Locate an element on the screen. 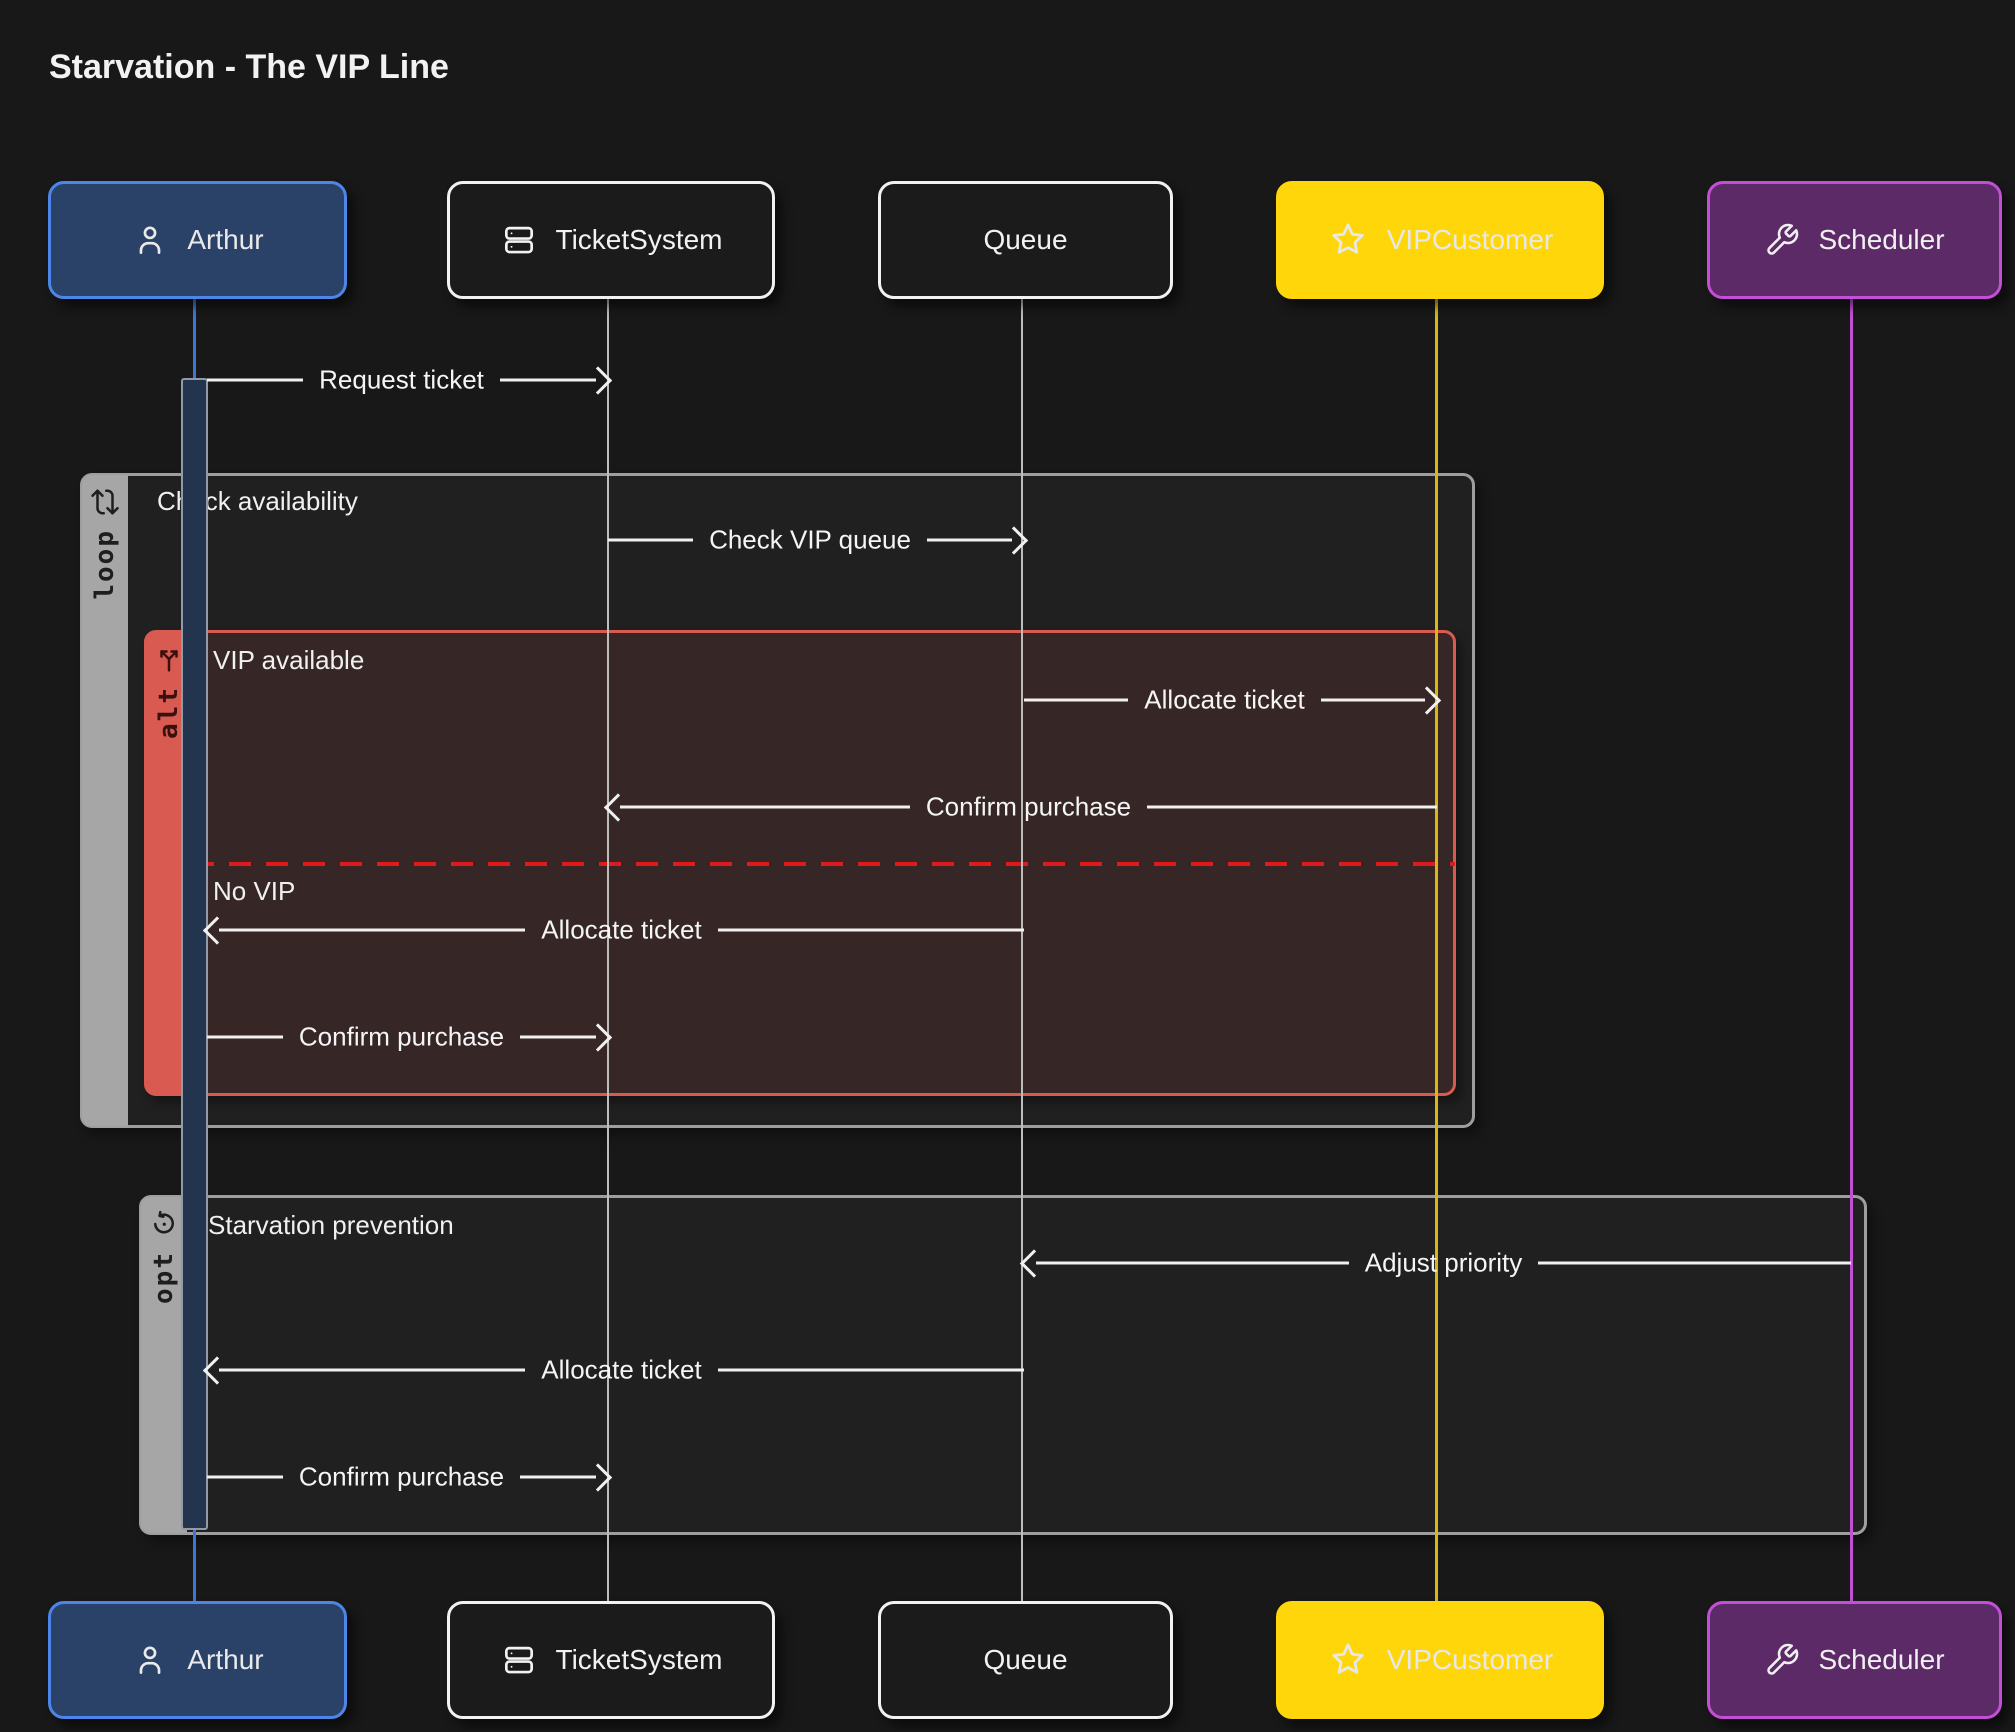  opt-tab: opt is located at coordinates (164, 1365).